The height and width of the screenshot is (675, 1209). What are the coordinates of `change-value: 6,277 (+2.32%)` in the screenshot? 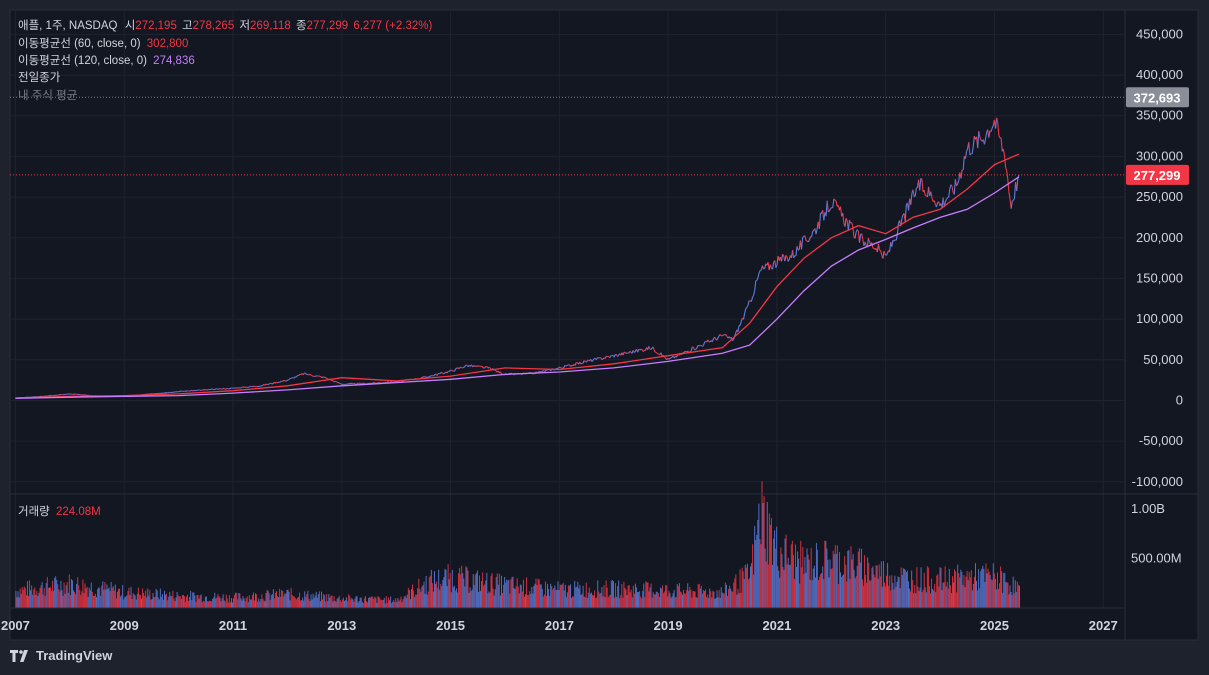 It's located at (393, 26).